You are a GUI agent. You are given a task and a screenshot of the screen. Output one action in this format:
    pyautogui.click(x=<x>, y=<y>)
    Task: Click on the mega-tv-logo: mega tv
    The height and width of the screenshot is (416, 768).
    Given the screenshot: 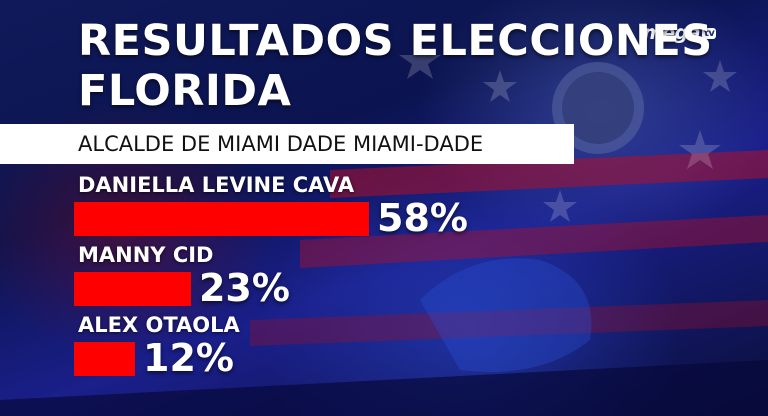 What is the action you would take?
    pyautogui.click(x=680, y=33)
    